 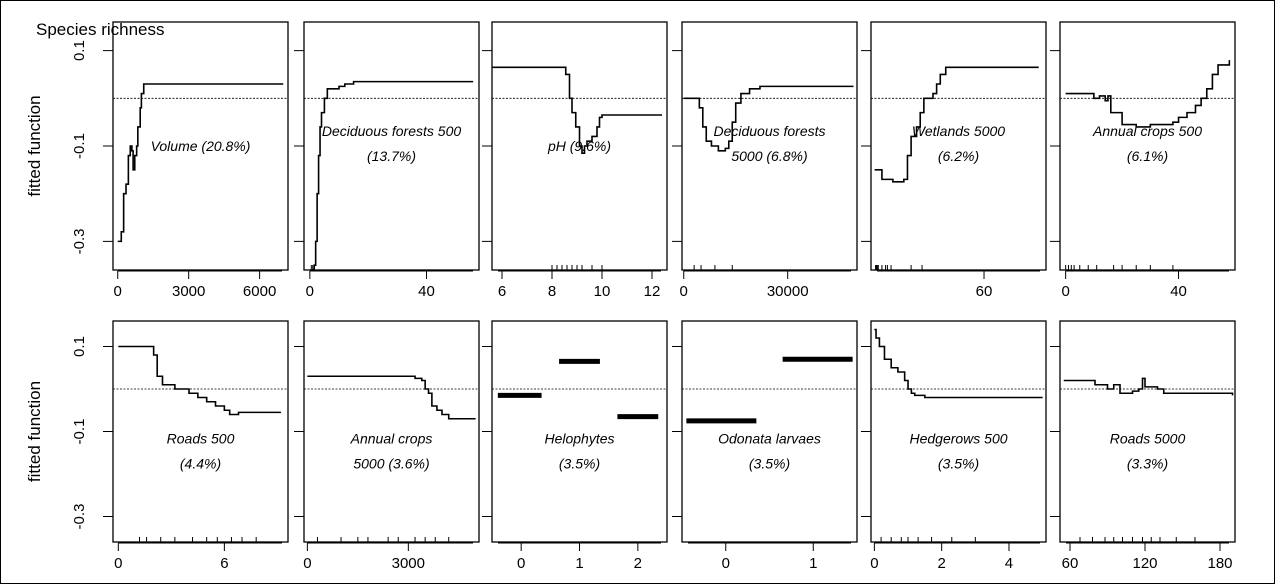 What do you see at coordinates (391, 439) in the screenshot?
I see `panel-label: Annual crops` at bounding box center [391, 439].